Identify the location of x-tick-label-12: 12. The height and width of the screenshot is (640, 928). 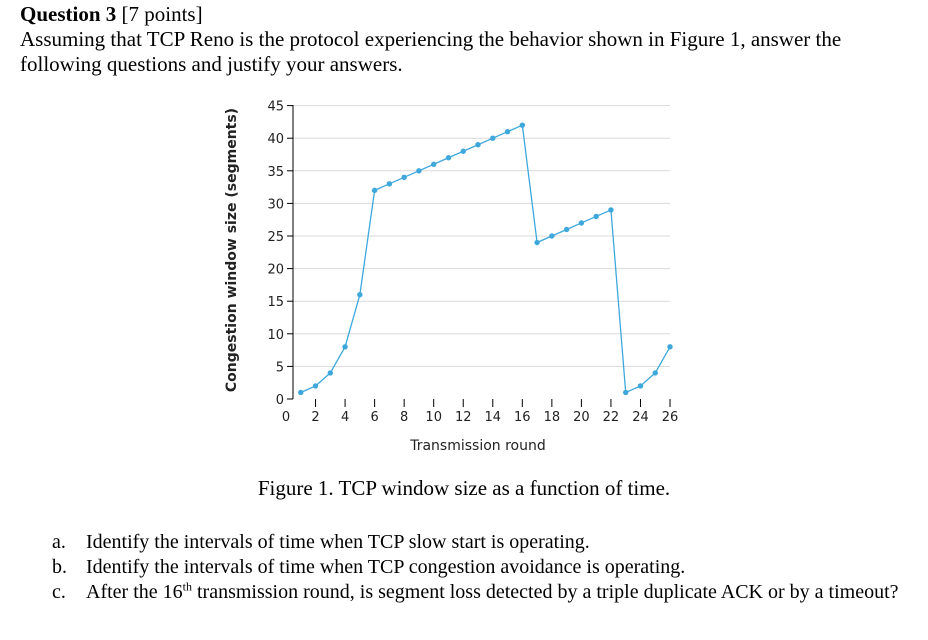
(463, 417).